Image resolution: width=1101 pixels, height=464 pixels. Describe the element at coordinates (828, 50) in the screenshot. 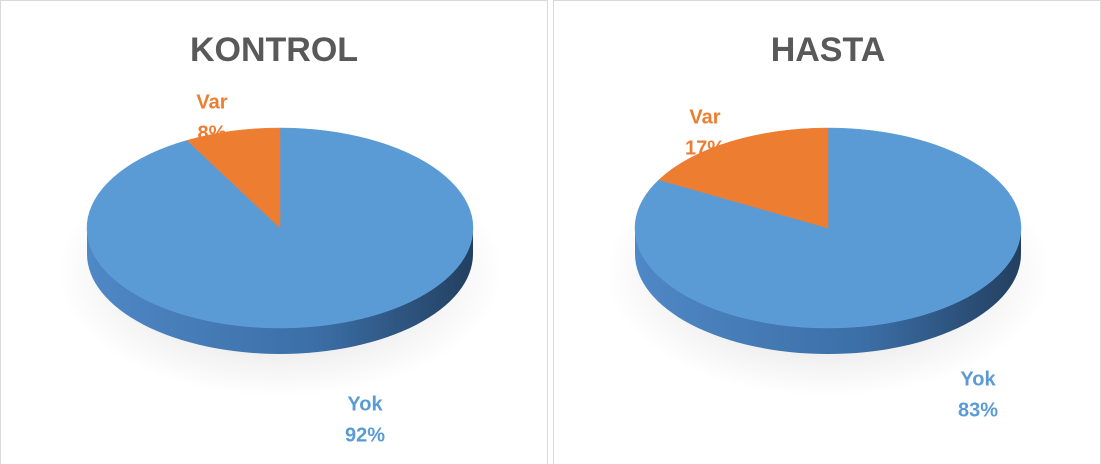

I see `chart-title: HASTA` at that location.